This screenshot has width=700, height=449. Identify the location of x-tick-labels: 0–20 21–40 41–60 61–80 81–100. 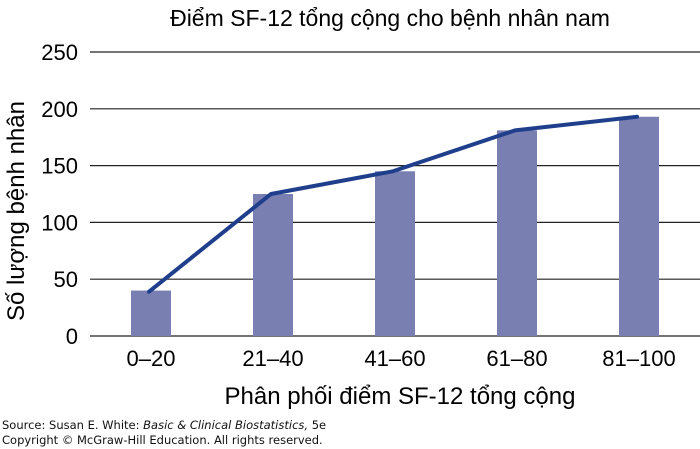
(401, 358).